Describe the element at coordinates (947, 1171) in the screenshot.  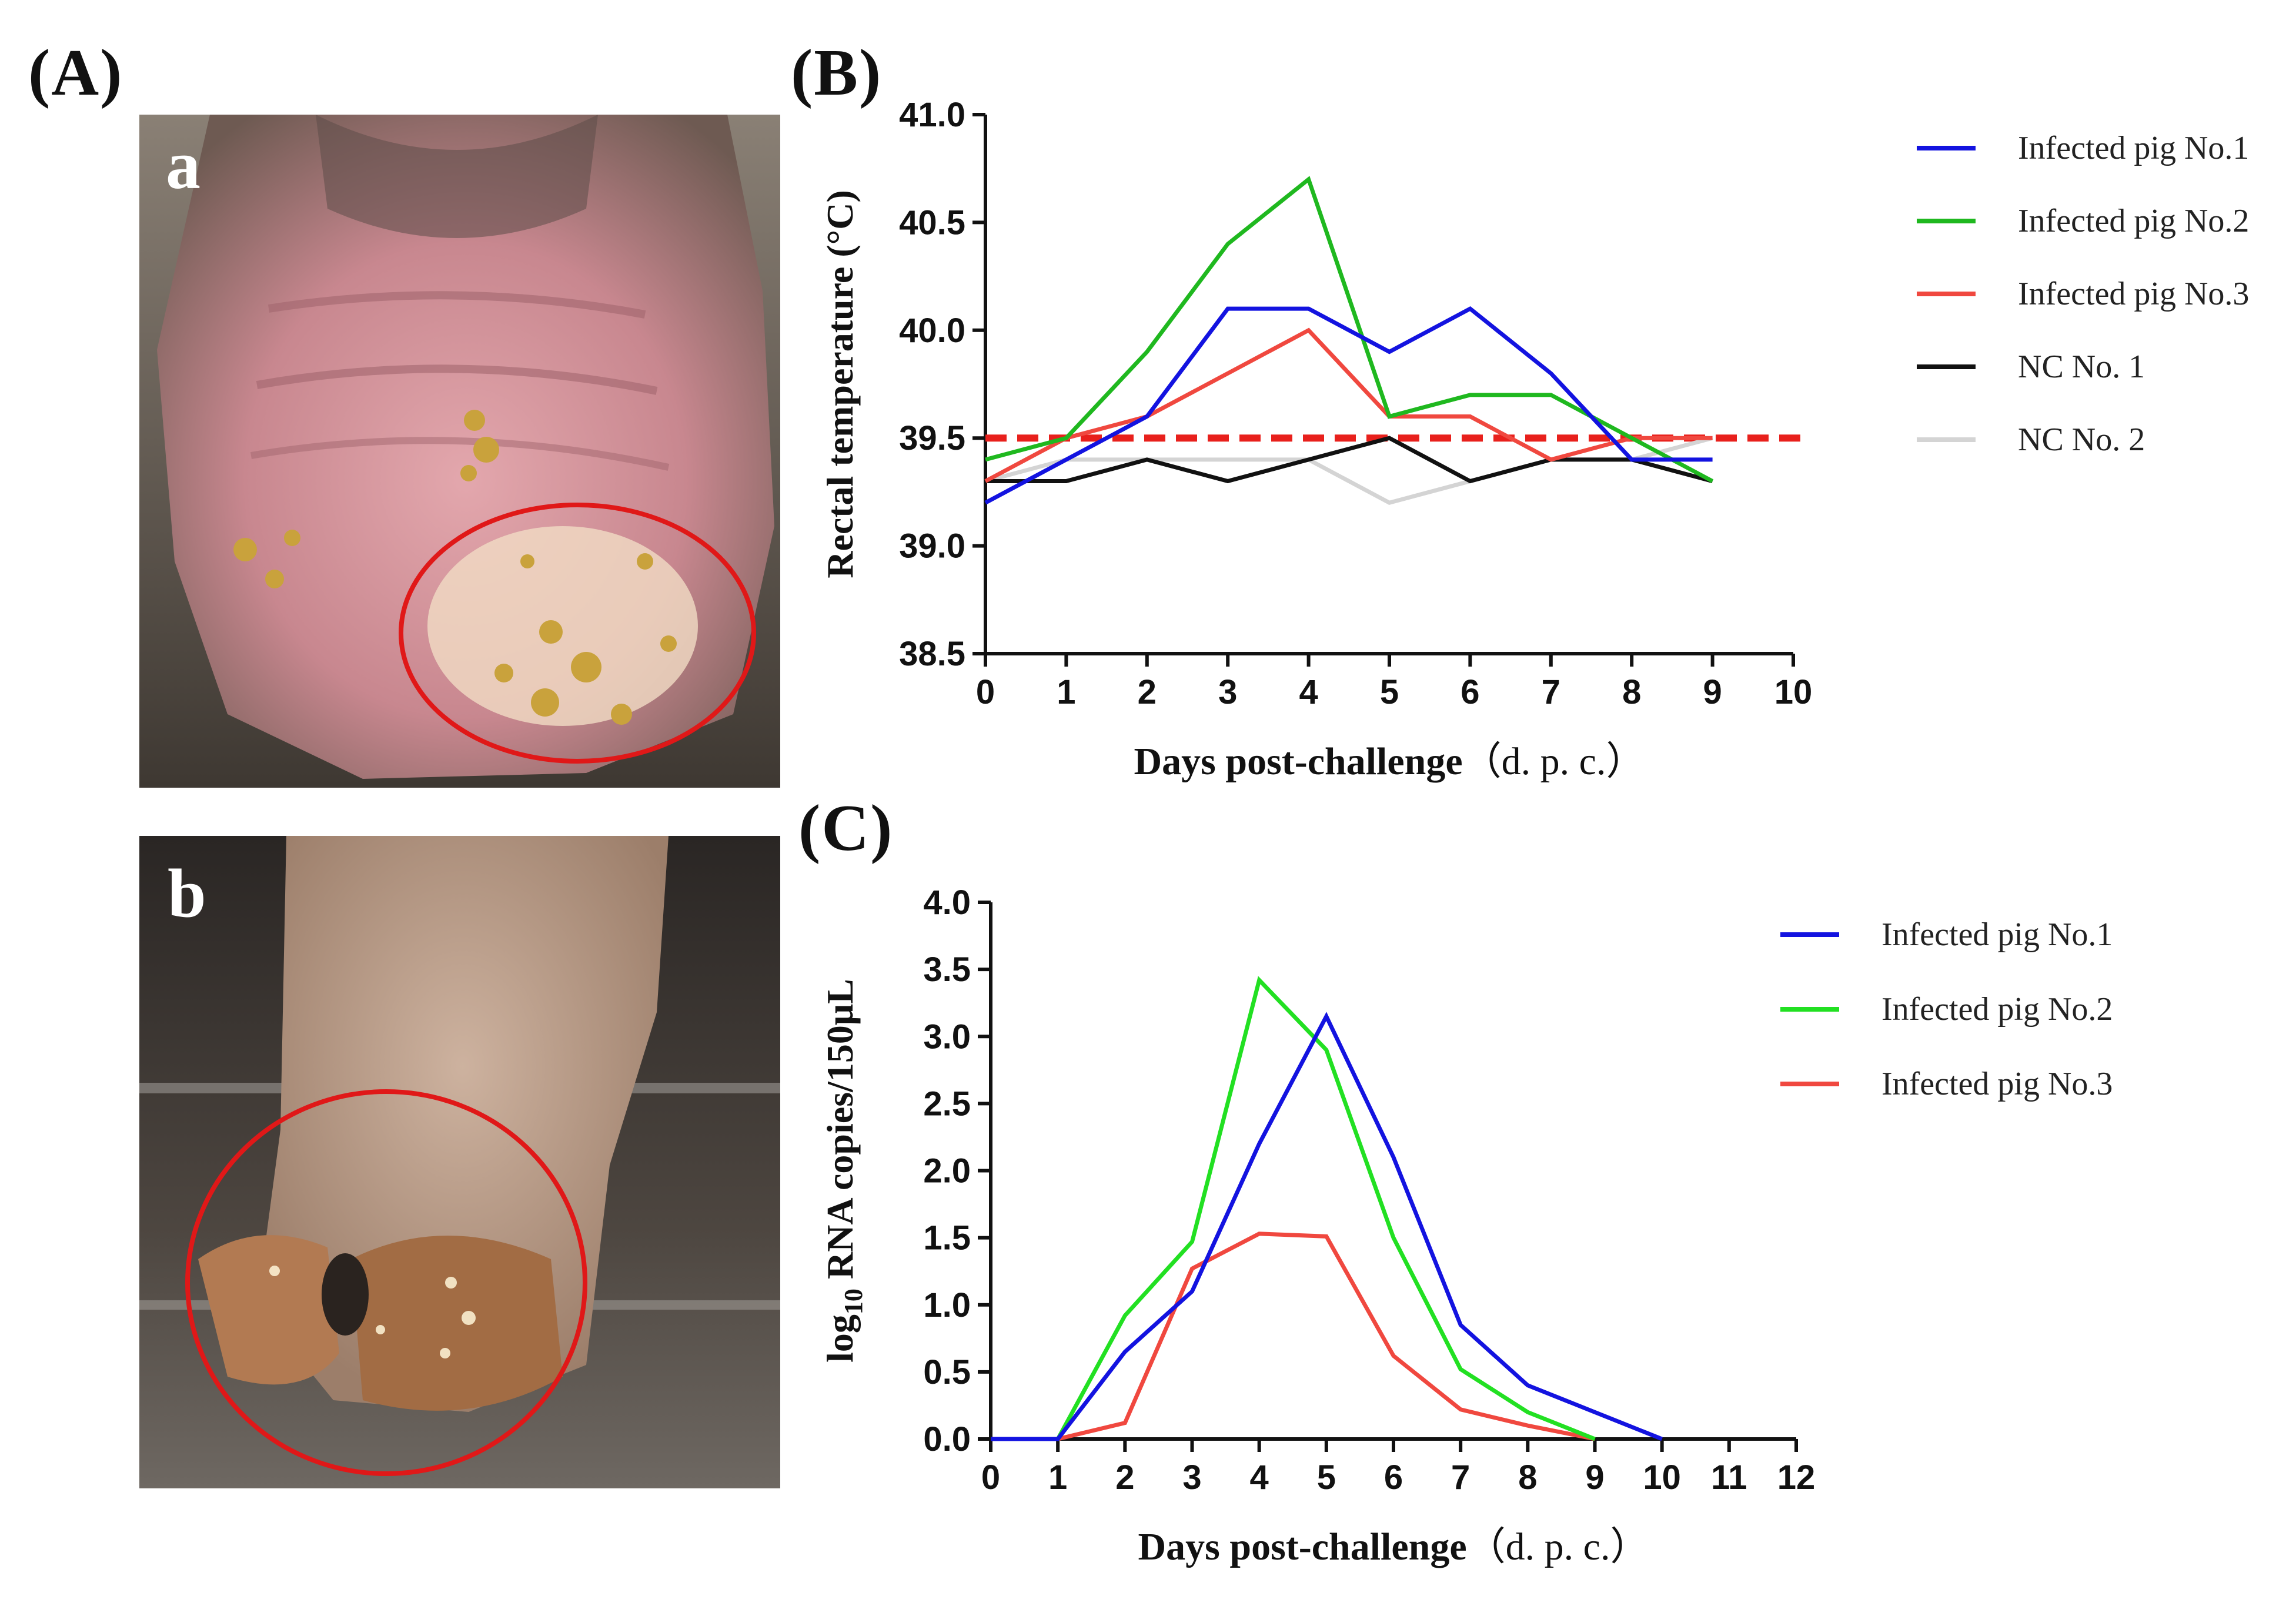
I see `y-tick-label: 2.0` at that location.